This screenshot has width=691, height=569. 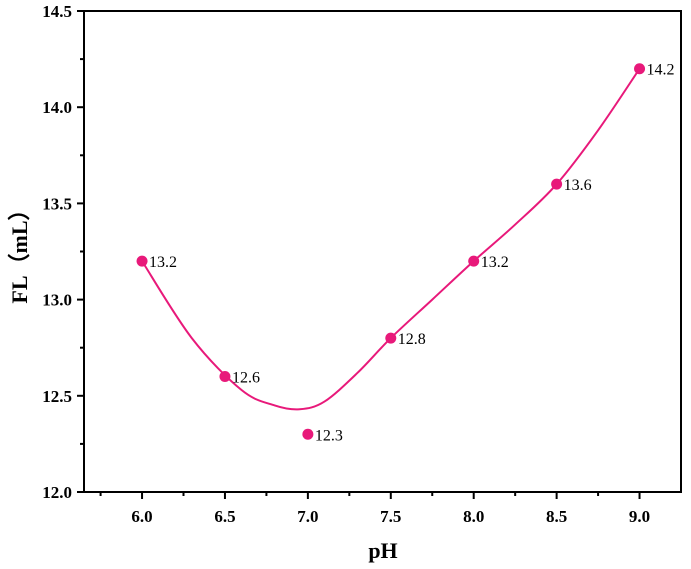 What do you see at coordinates (57, 300) in the screenshot?
I see `y-tick-label: 13.0` at bounding box center [57, 300].